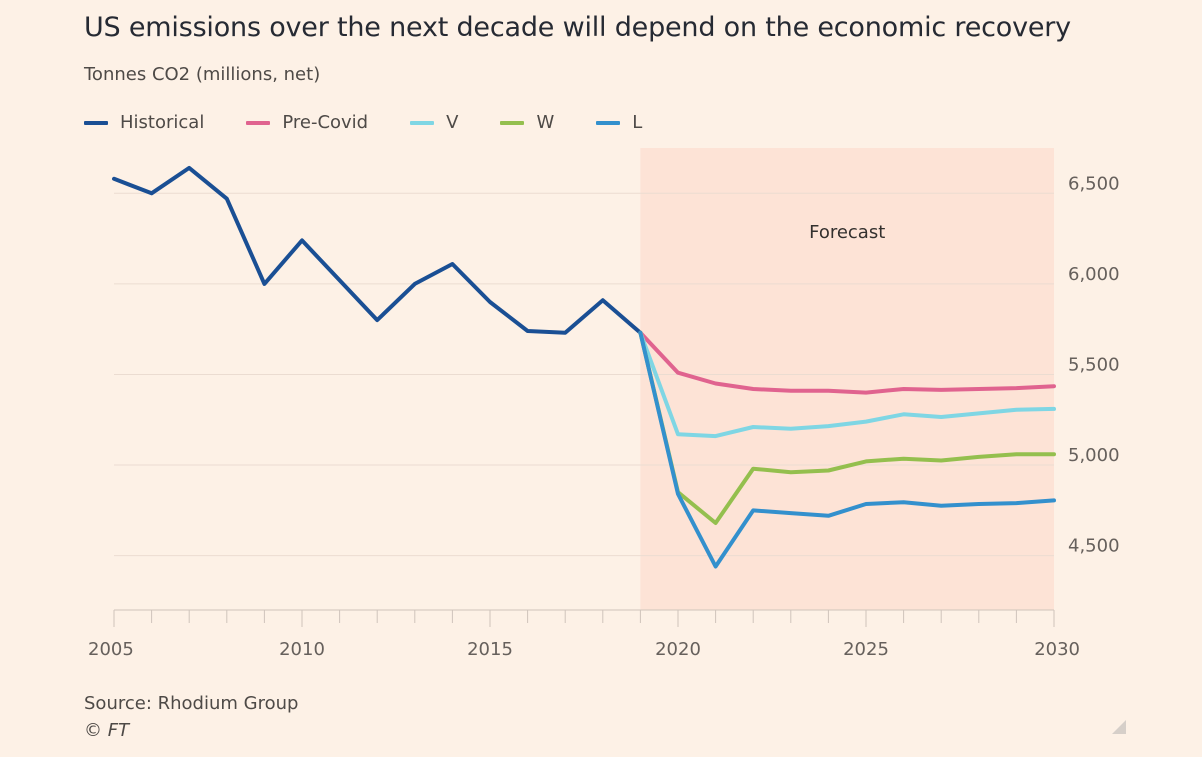 The image size is (1202, 757). What do you see at coordinates (325, 122) in the screenshot?
I see `legend-label-pre-covid: Pre-Covid` at bounding box center [325, 122].